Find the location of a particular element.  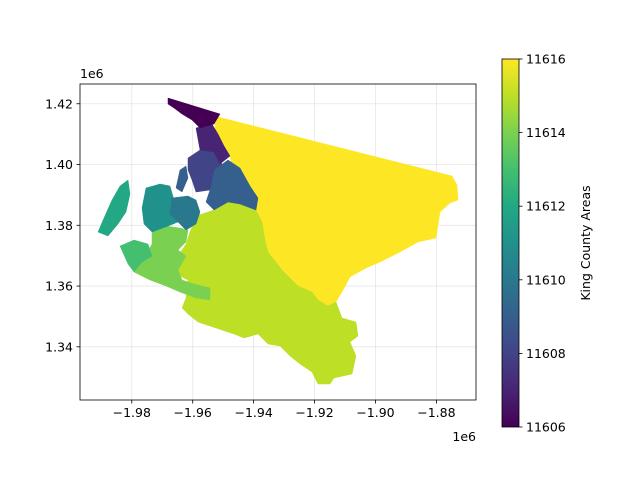

colorbar-ticks: 11606 11608 11610 11612 11614 11616 is located at coordinates (542, 243).